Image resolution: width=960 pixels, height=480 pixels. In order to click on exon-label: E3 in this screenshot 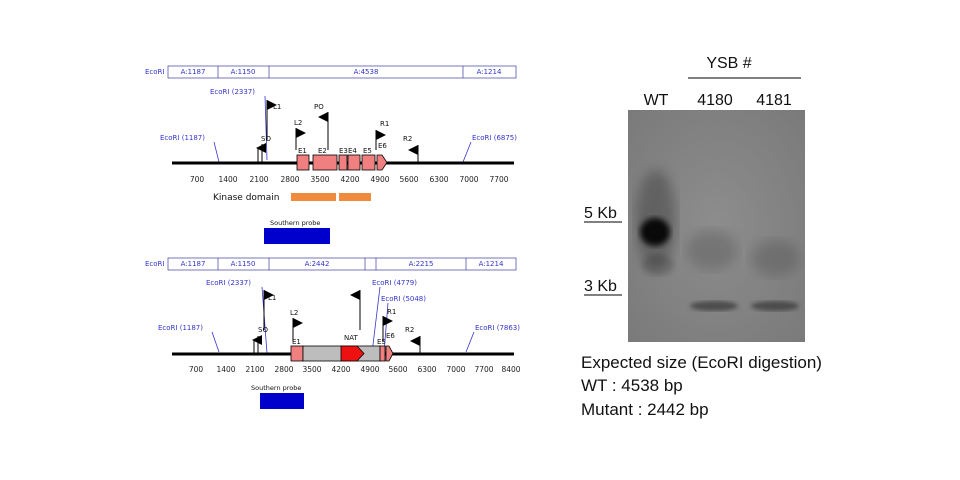, I will do `click(343, 151)`.